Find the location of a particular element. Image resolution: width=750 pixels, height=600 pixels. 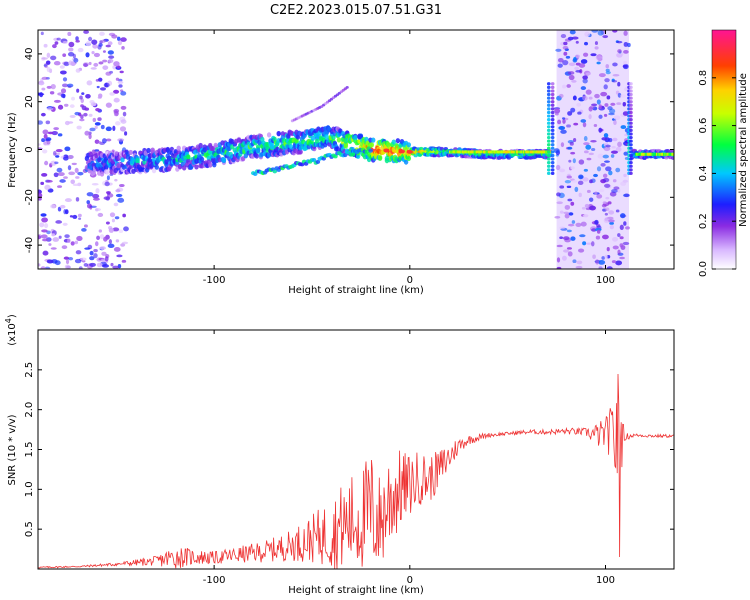

spectrogram-y-tick-label: 0 is located at coordinates (29, 149).